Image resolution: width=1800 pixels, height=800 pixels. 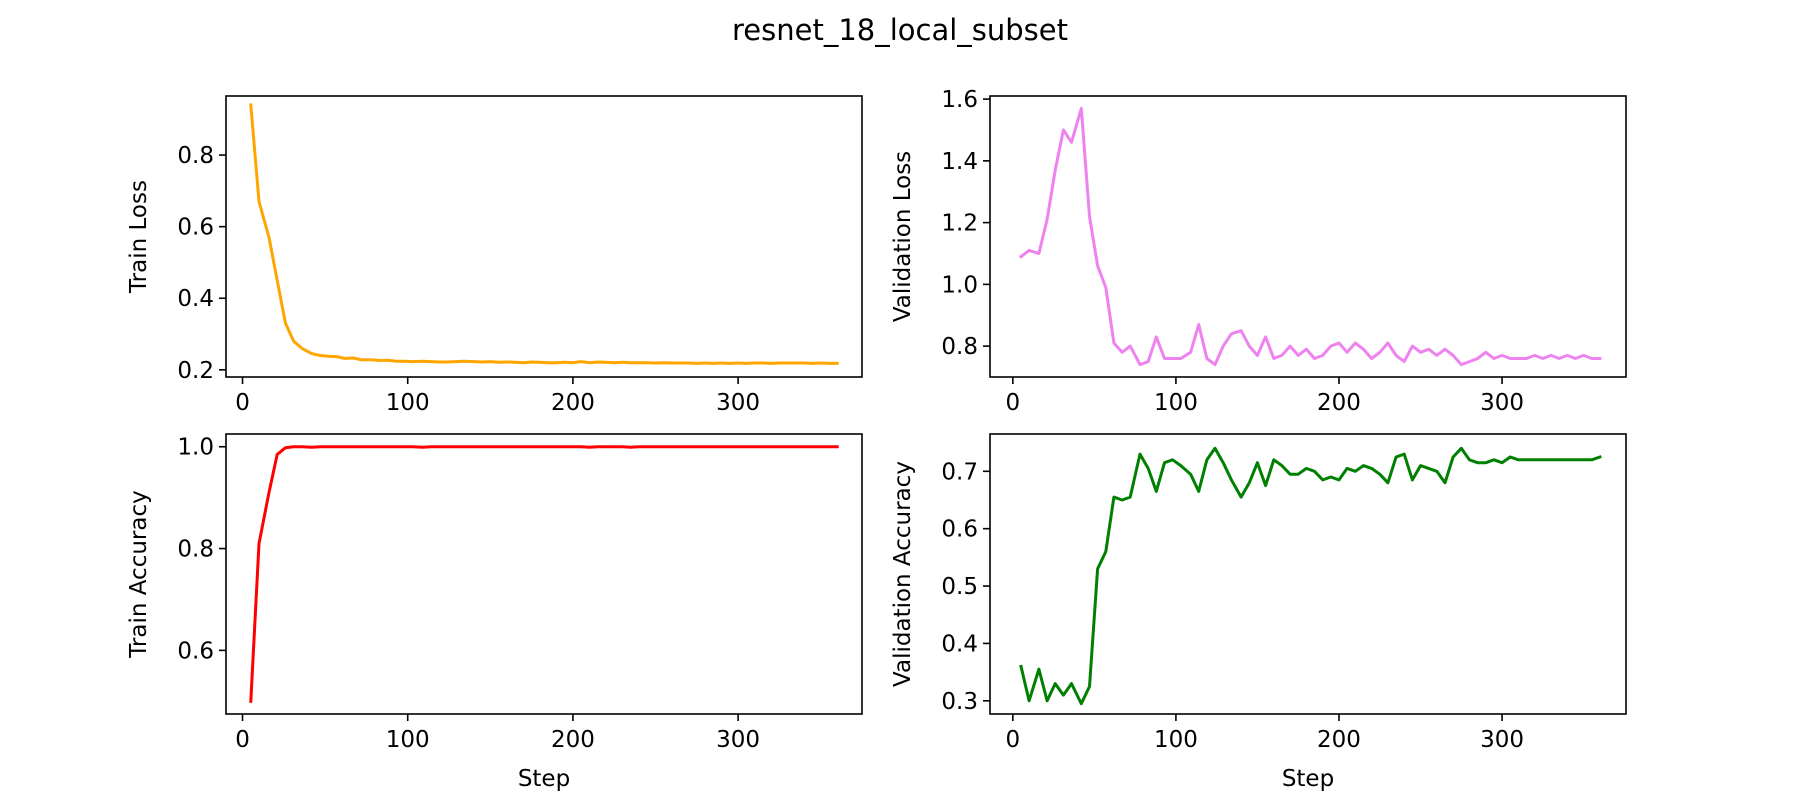 What do you see at coordinates (195, 371) in the screenshot?
I see `y-tick-label: 0.2` at bounding box center [195, 371].